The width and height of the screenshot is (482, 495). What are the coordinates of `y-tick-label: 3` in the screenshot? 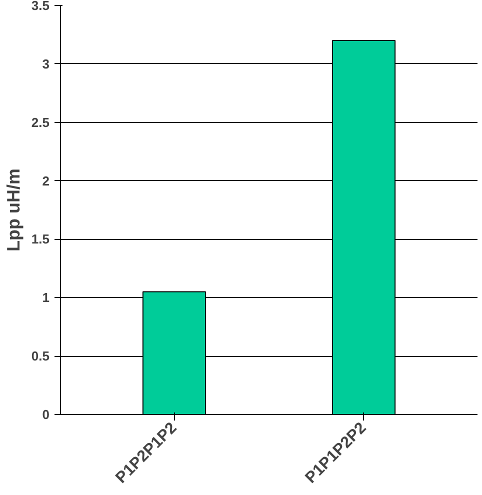 It's located at (46, 64).